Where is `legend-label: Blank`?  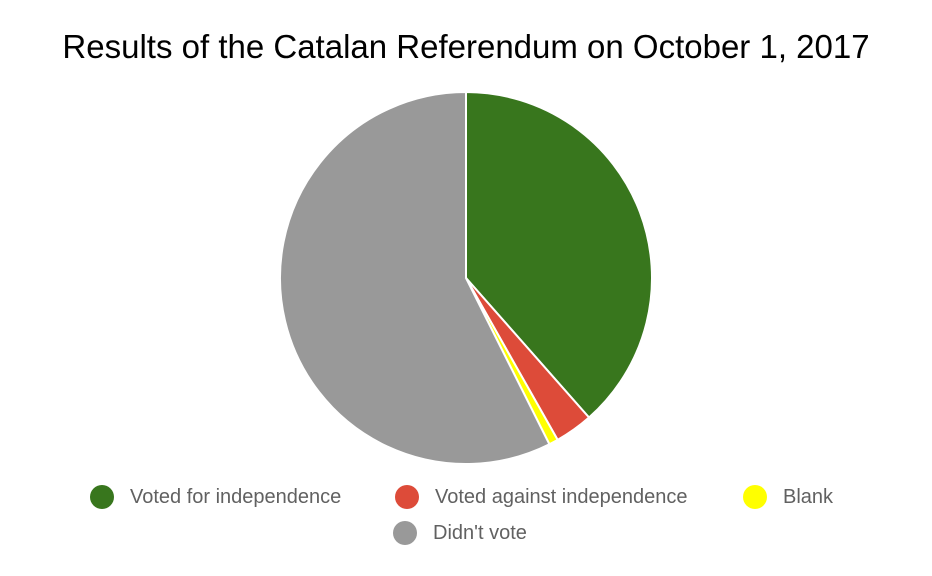
legend-label: Blank is located at coordinates (808, 496).